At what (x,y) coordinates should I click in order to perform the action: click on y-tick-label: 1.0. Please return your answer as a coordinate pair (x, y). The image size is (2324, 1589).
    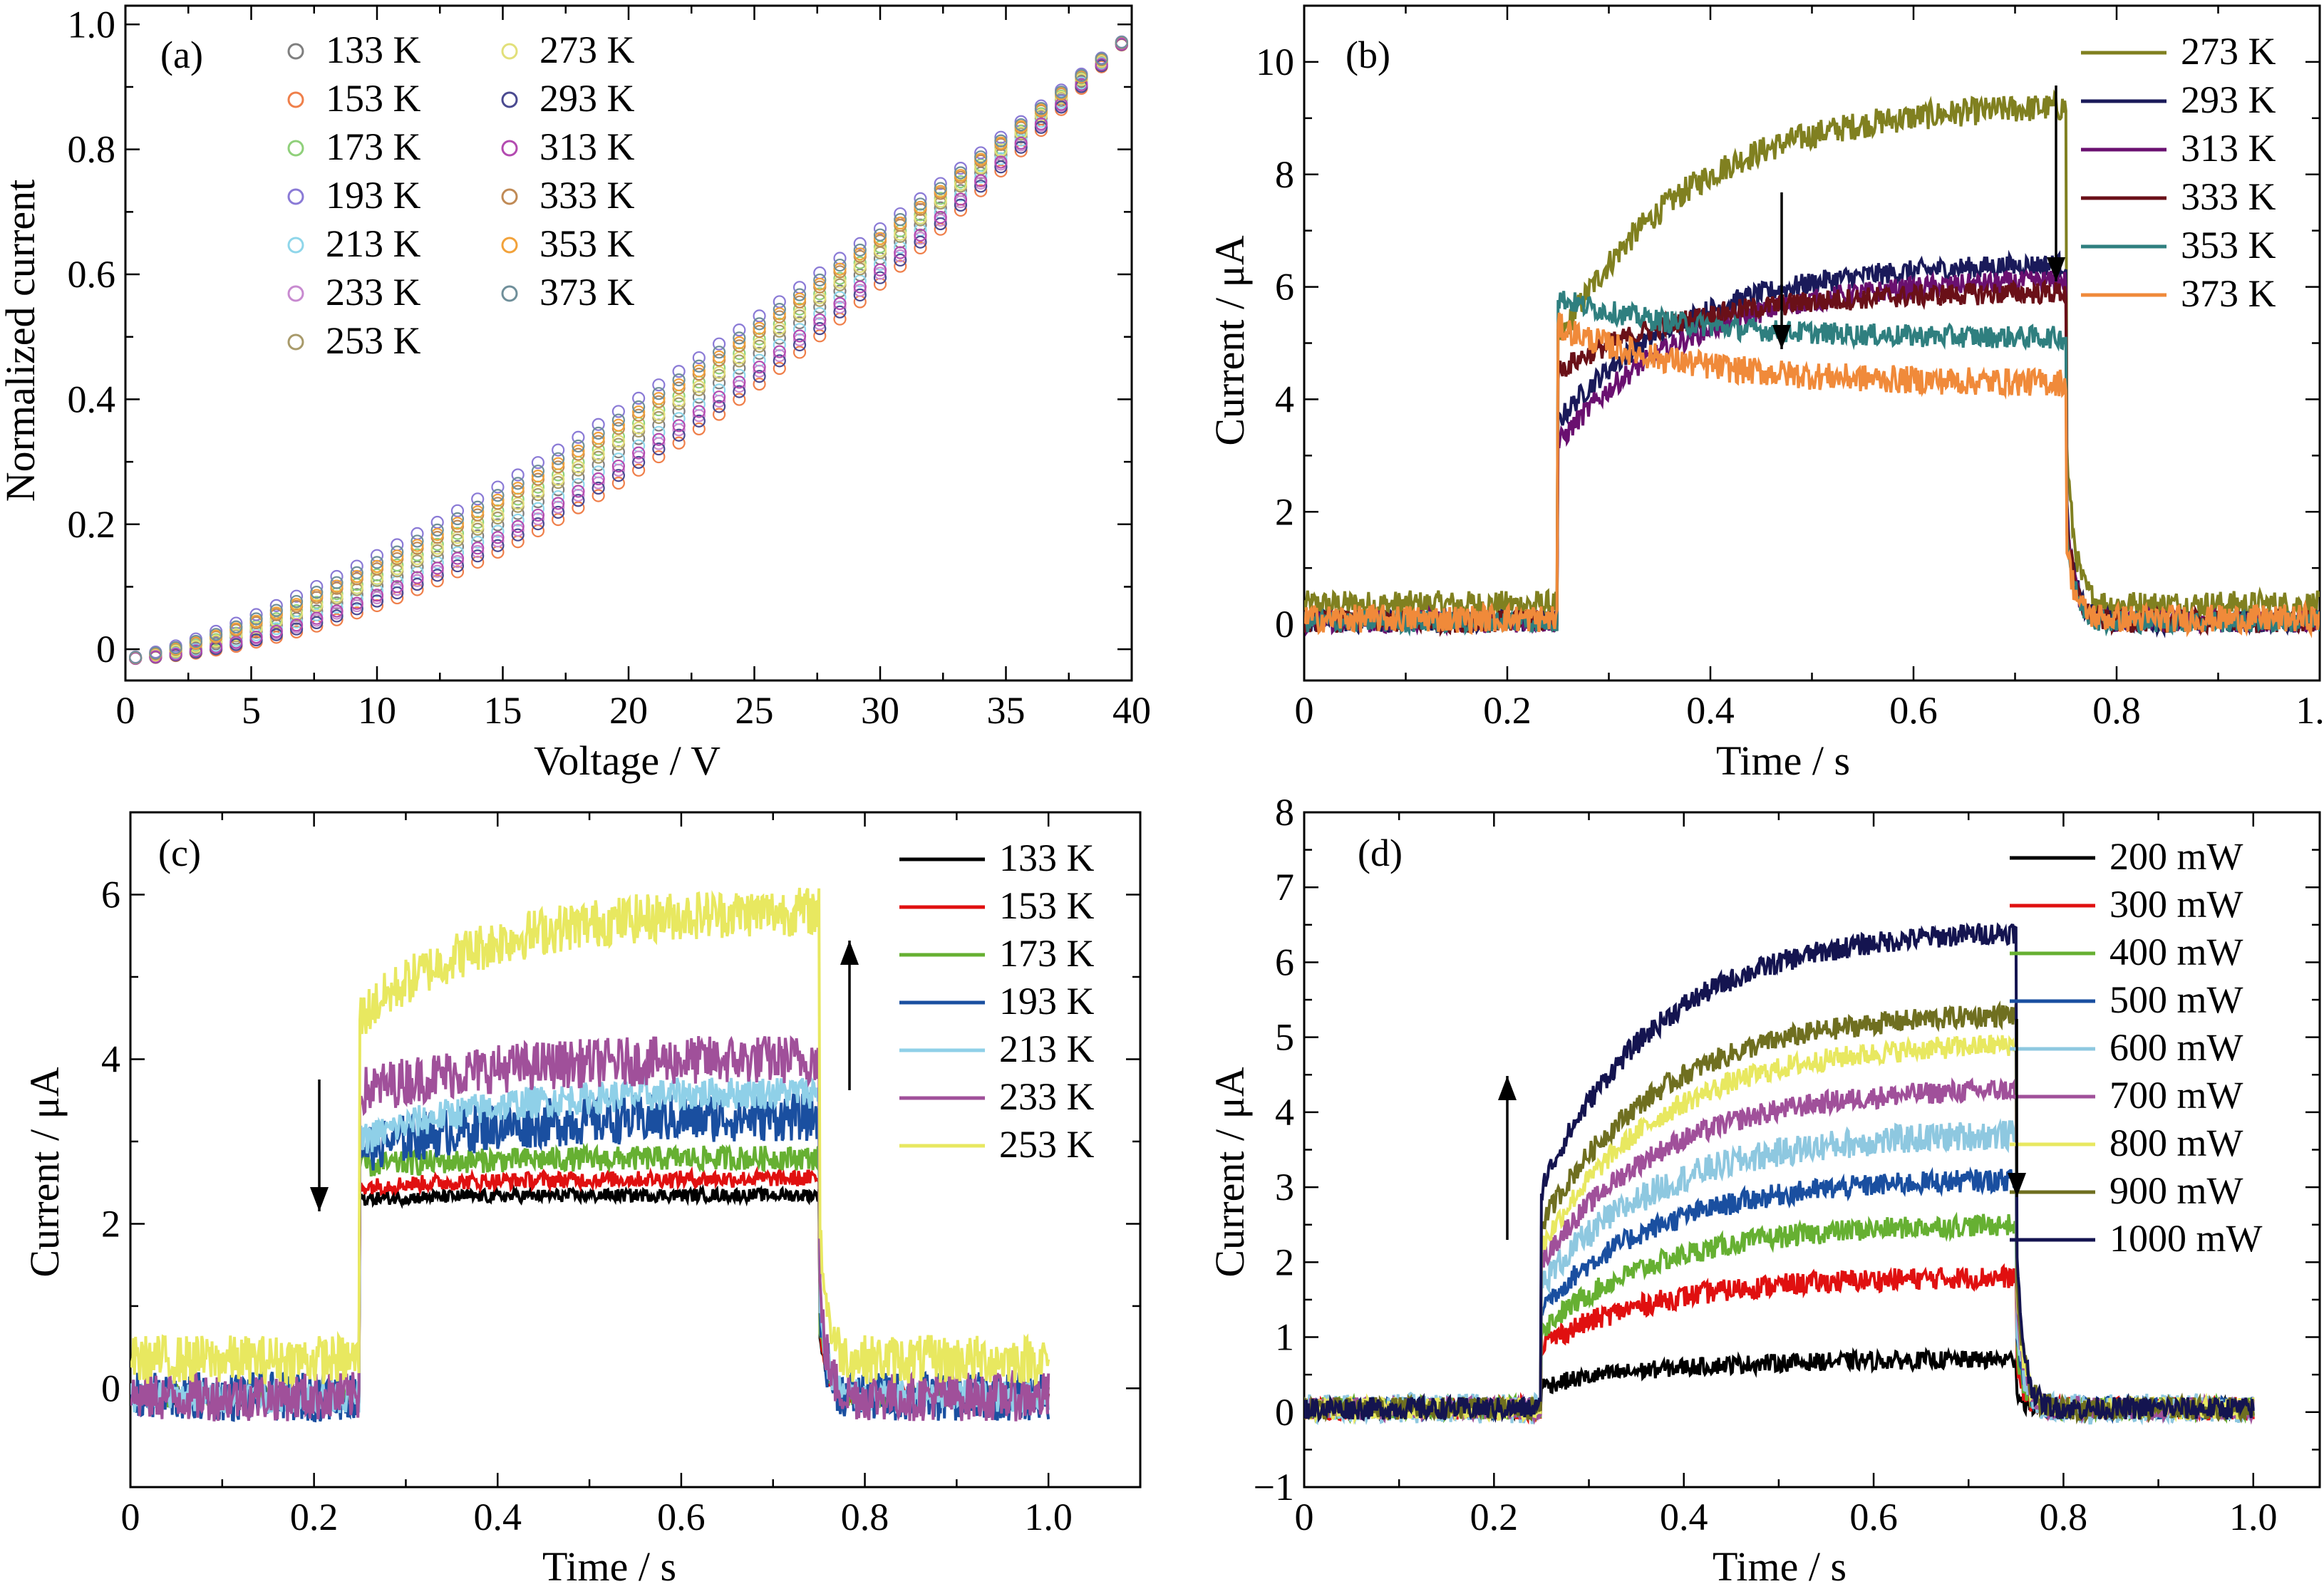
    Looking at the image, I should click on (92, 25).